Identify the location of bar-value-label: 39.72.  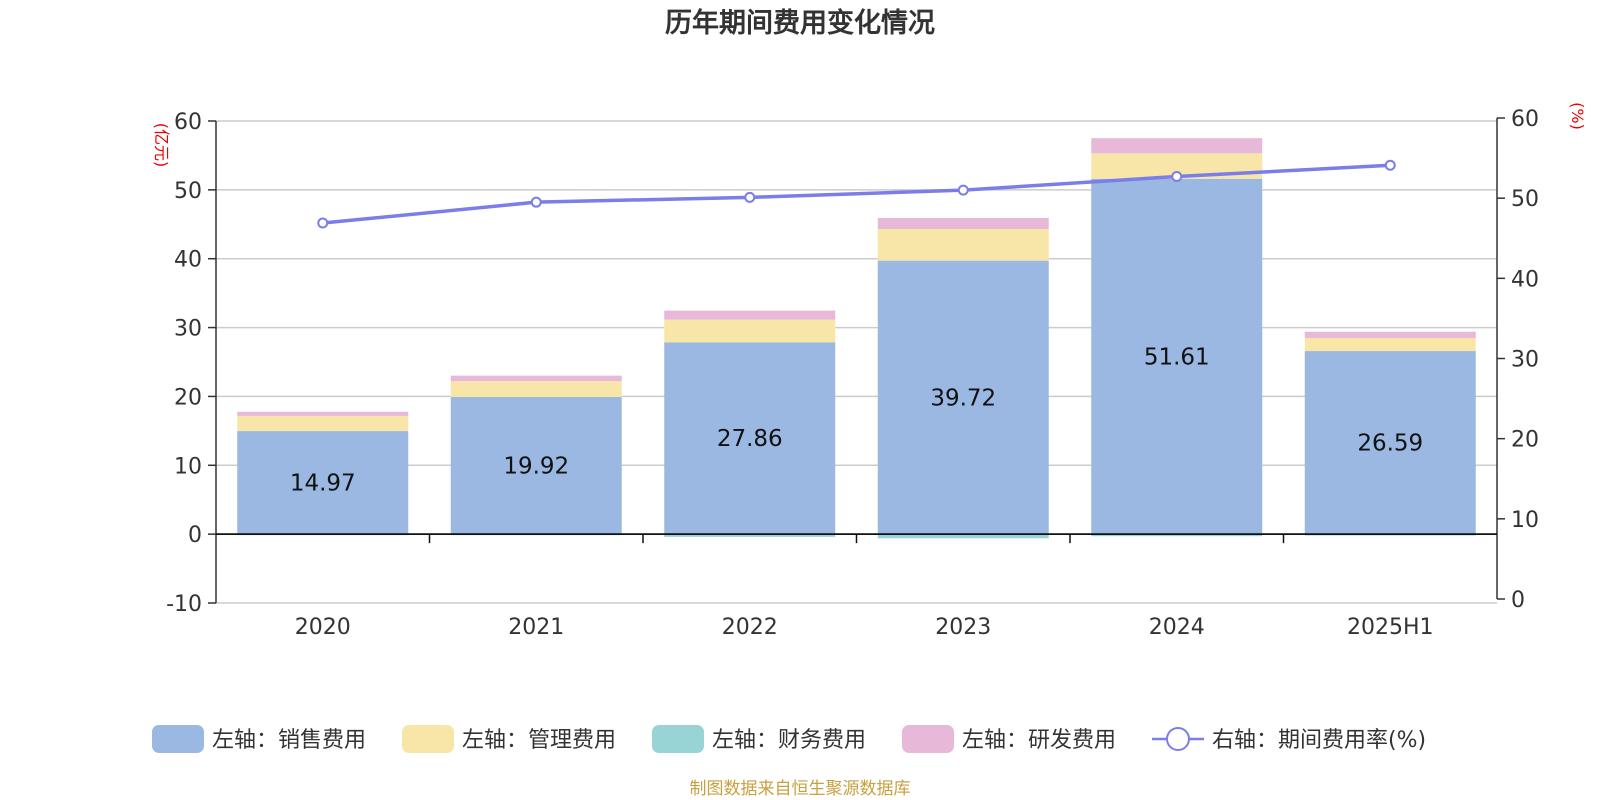
(963, 398).